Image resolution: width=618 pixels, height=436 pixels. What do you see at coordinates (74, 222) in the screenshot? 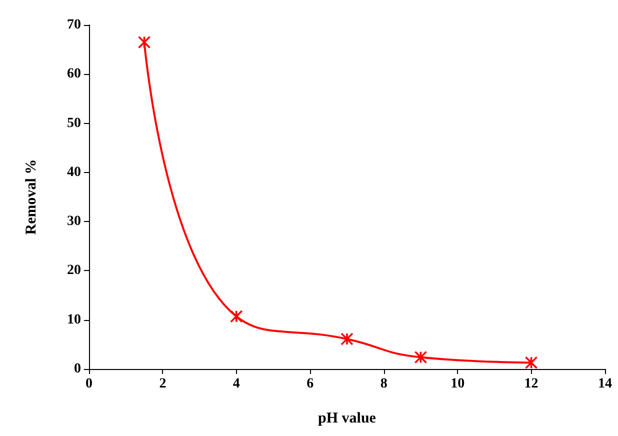
I see `y-tick-label: 30` at bounding box center [74, 222].